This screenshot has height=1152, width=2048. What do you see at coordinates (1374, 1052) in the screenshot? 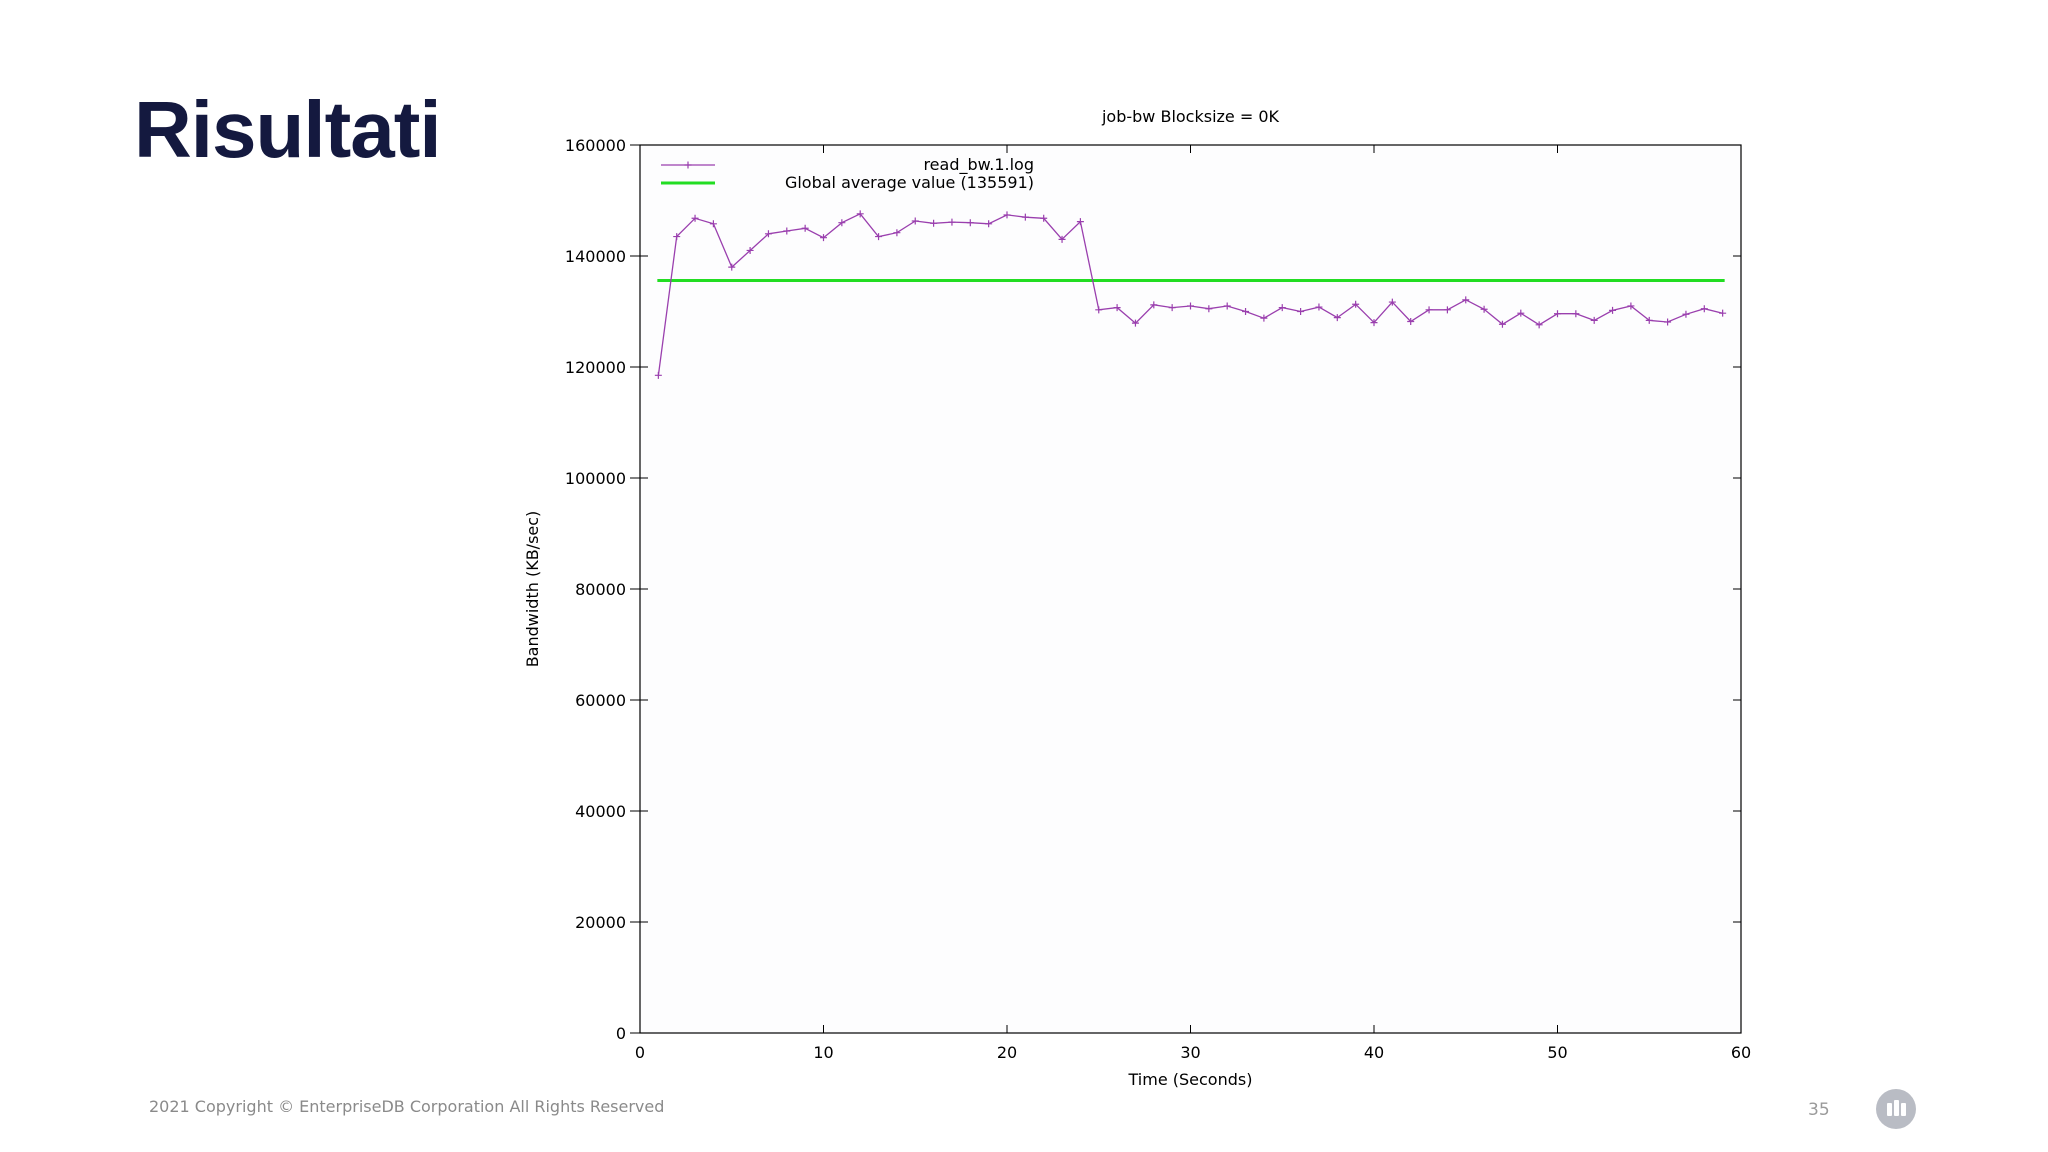
I see `x-tick-label: 40` at bounding box center [1374, 1052].